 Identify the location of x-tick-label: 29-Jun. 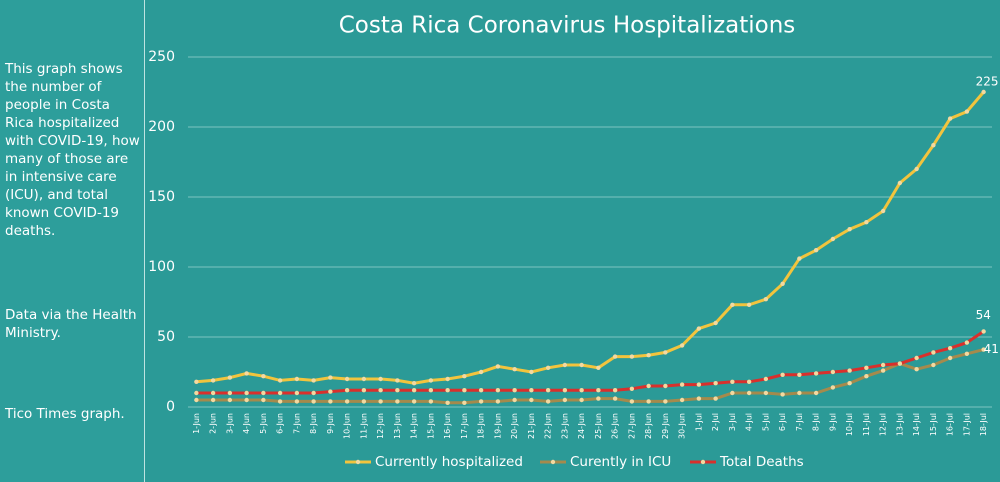
(665, 426).